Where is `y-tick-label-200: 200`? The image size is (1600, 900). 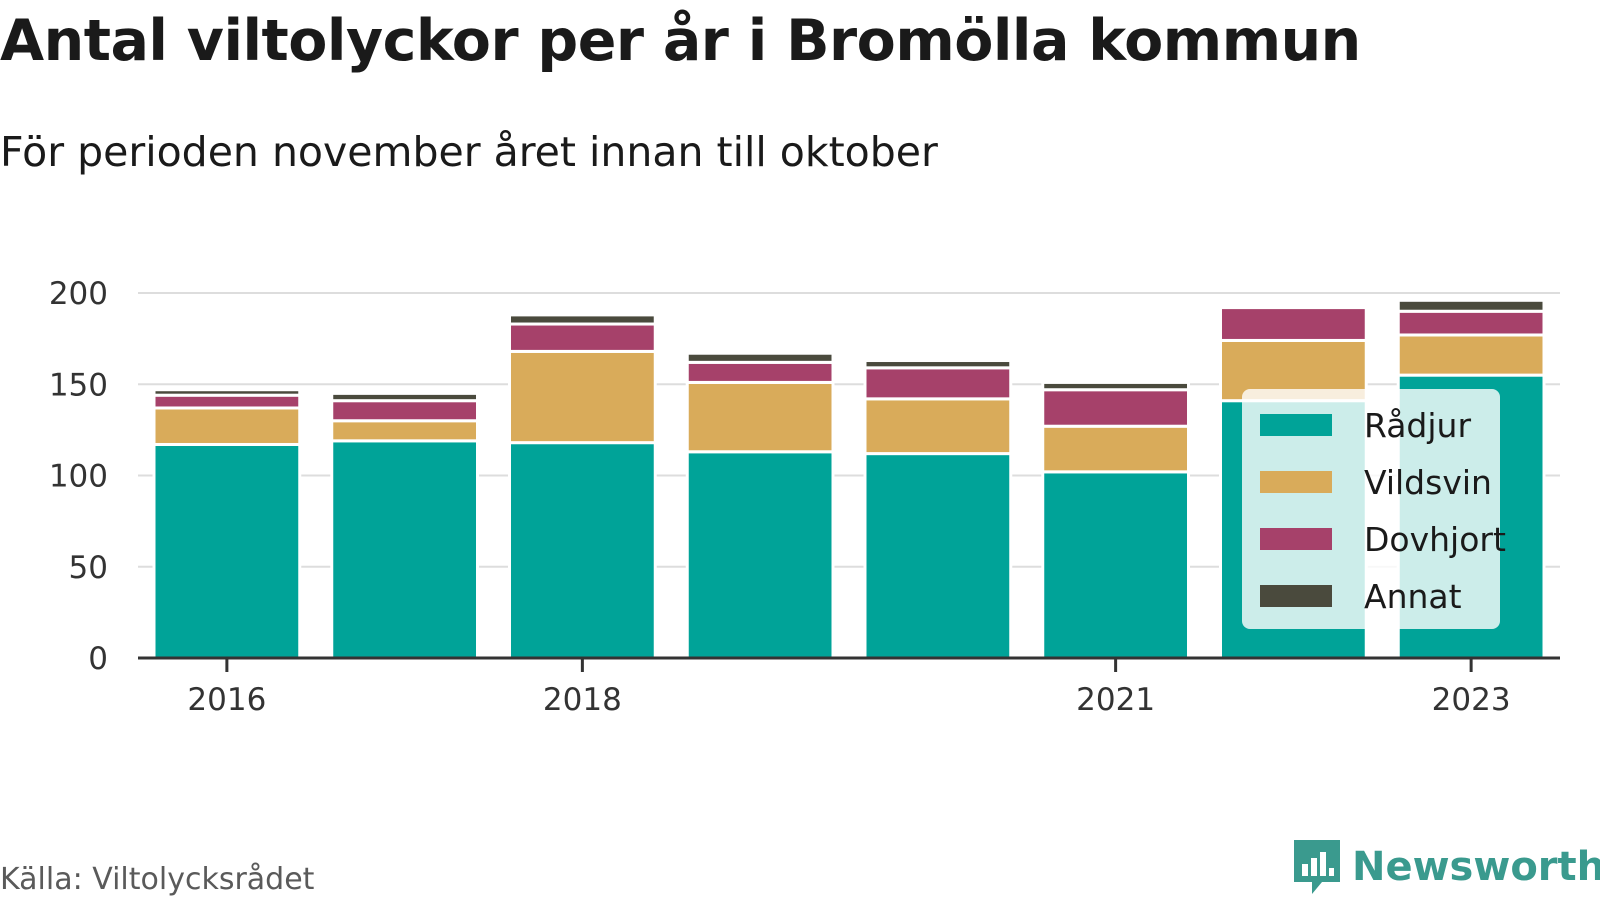 y-tick-label-200: 200 is located at coordinates (78, 294).